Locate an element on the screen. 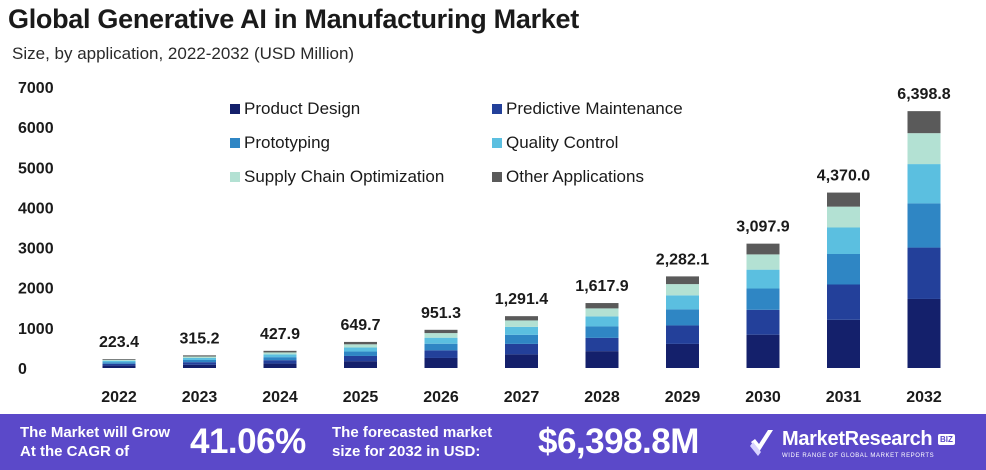  total-label: 1,617.9 is located at coordinates (601, 286).